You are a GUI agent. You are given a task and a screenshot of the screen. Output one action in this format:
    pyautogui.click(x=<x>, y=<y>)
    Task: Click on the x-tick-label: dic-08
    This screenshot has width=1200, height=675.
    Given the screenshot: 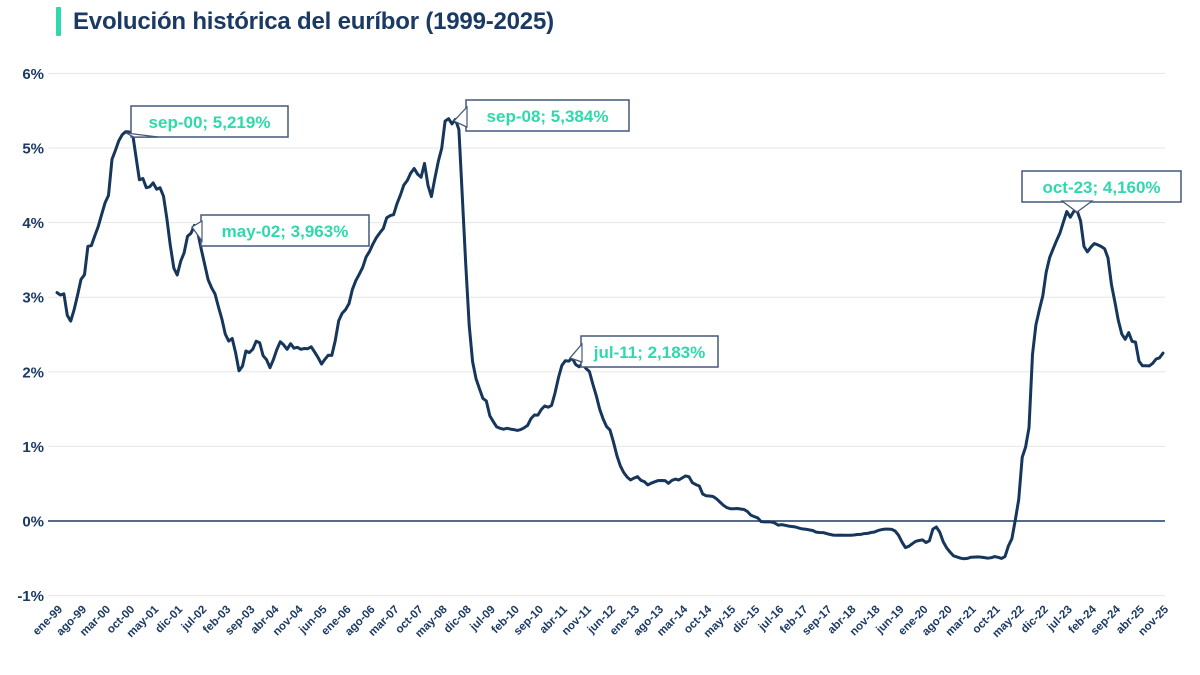 What is the action you would take?
    pyautogui.click(x=458, y=619)
    